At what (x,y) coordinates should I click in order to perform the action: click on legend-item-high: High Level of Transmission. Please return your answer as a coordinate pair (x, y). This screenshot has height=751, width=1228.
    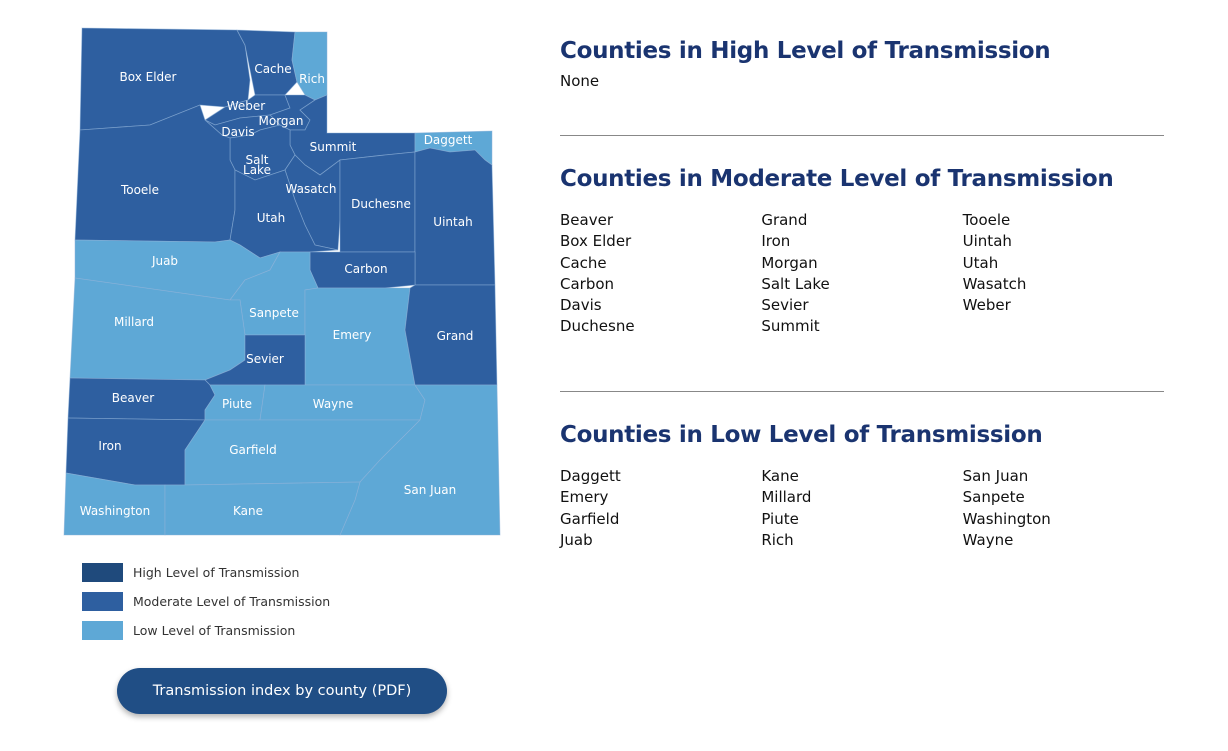
    Looking at the image, I should click on (206, 572).